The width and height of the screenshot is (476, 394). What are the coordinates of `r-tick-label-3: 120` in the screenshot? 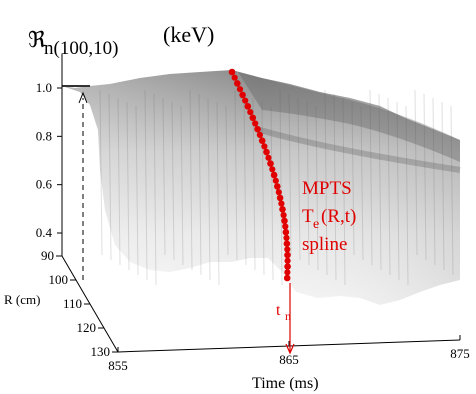 It's located at (87, 327).